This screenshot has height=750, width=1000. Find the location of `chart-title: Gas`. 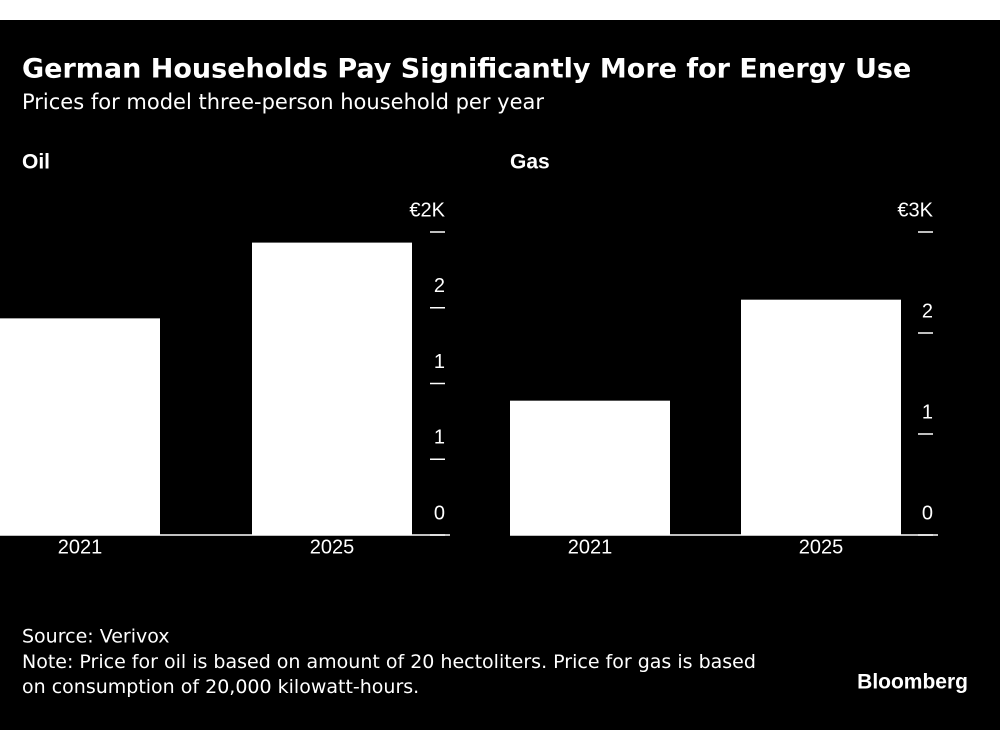

chart-title: Gas is located at coordinates (530, 162).